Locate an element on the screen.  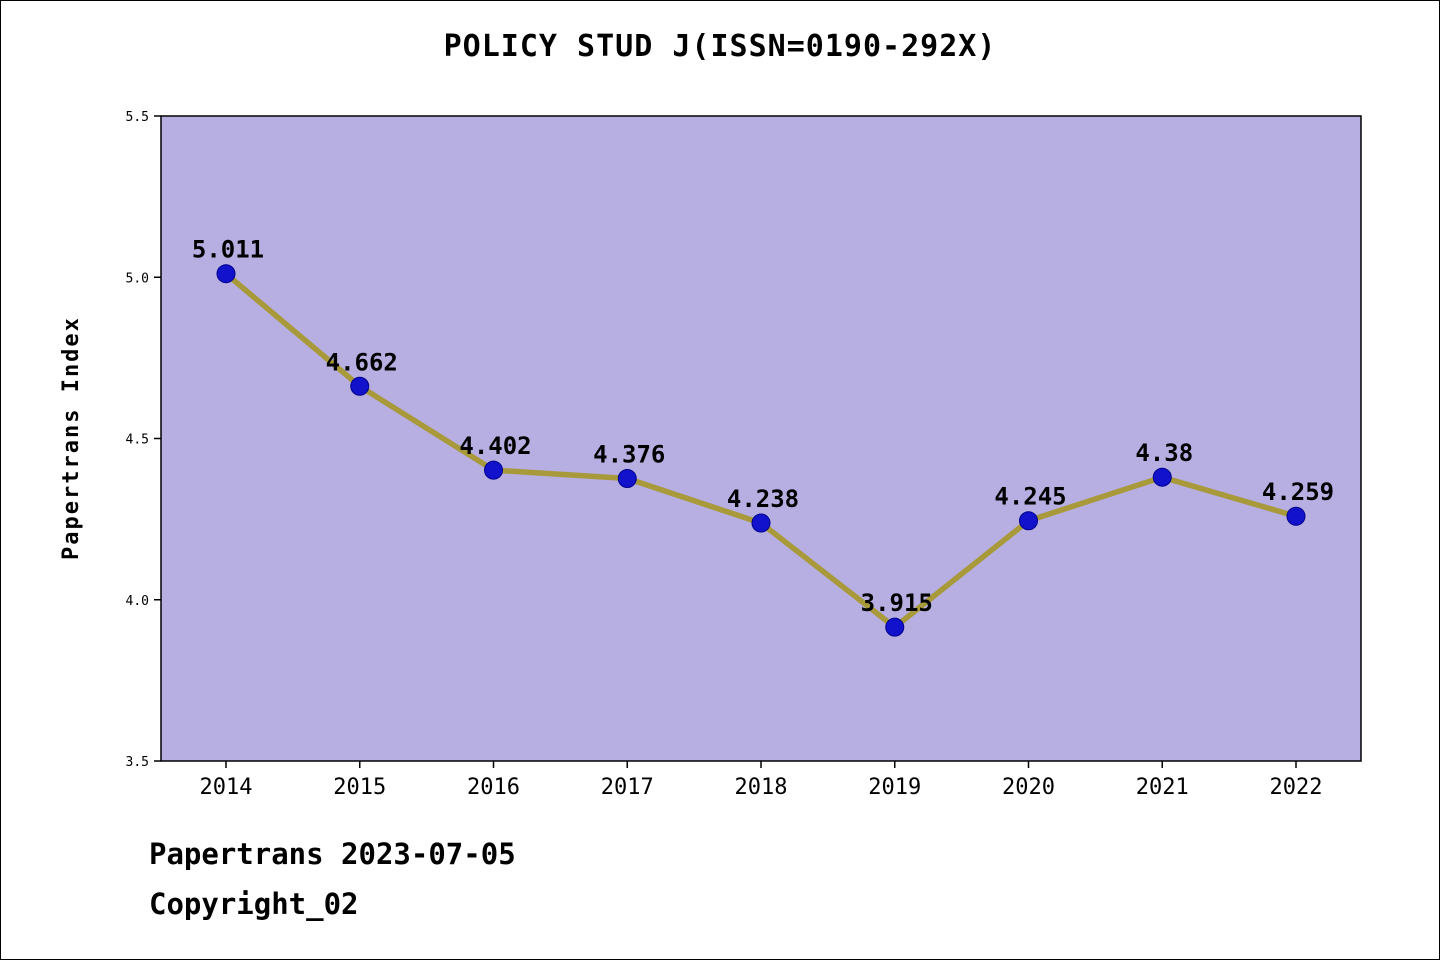
y-tick-label: 3.5 is located at coordinates (137, 762).